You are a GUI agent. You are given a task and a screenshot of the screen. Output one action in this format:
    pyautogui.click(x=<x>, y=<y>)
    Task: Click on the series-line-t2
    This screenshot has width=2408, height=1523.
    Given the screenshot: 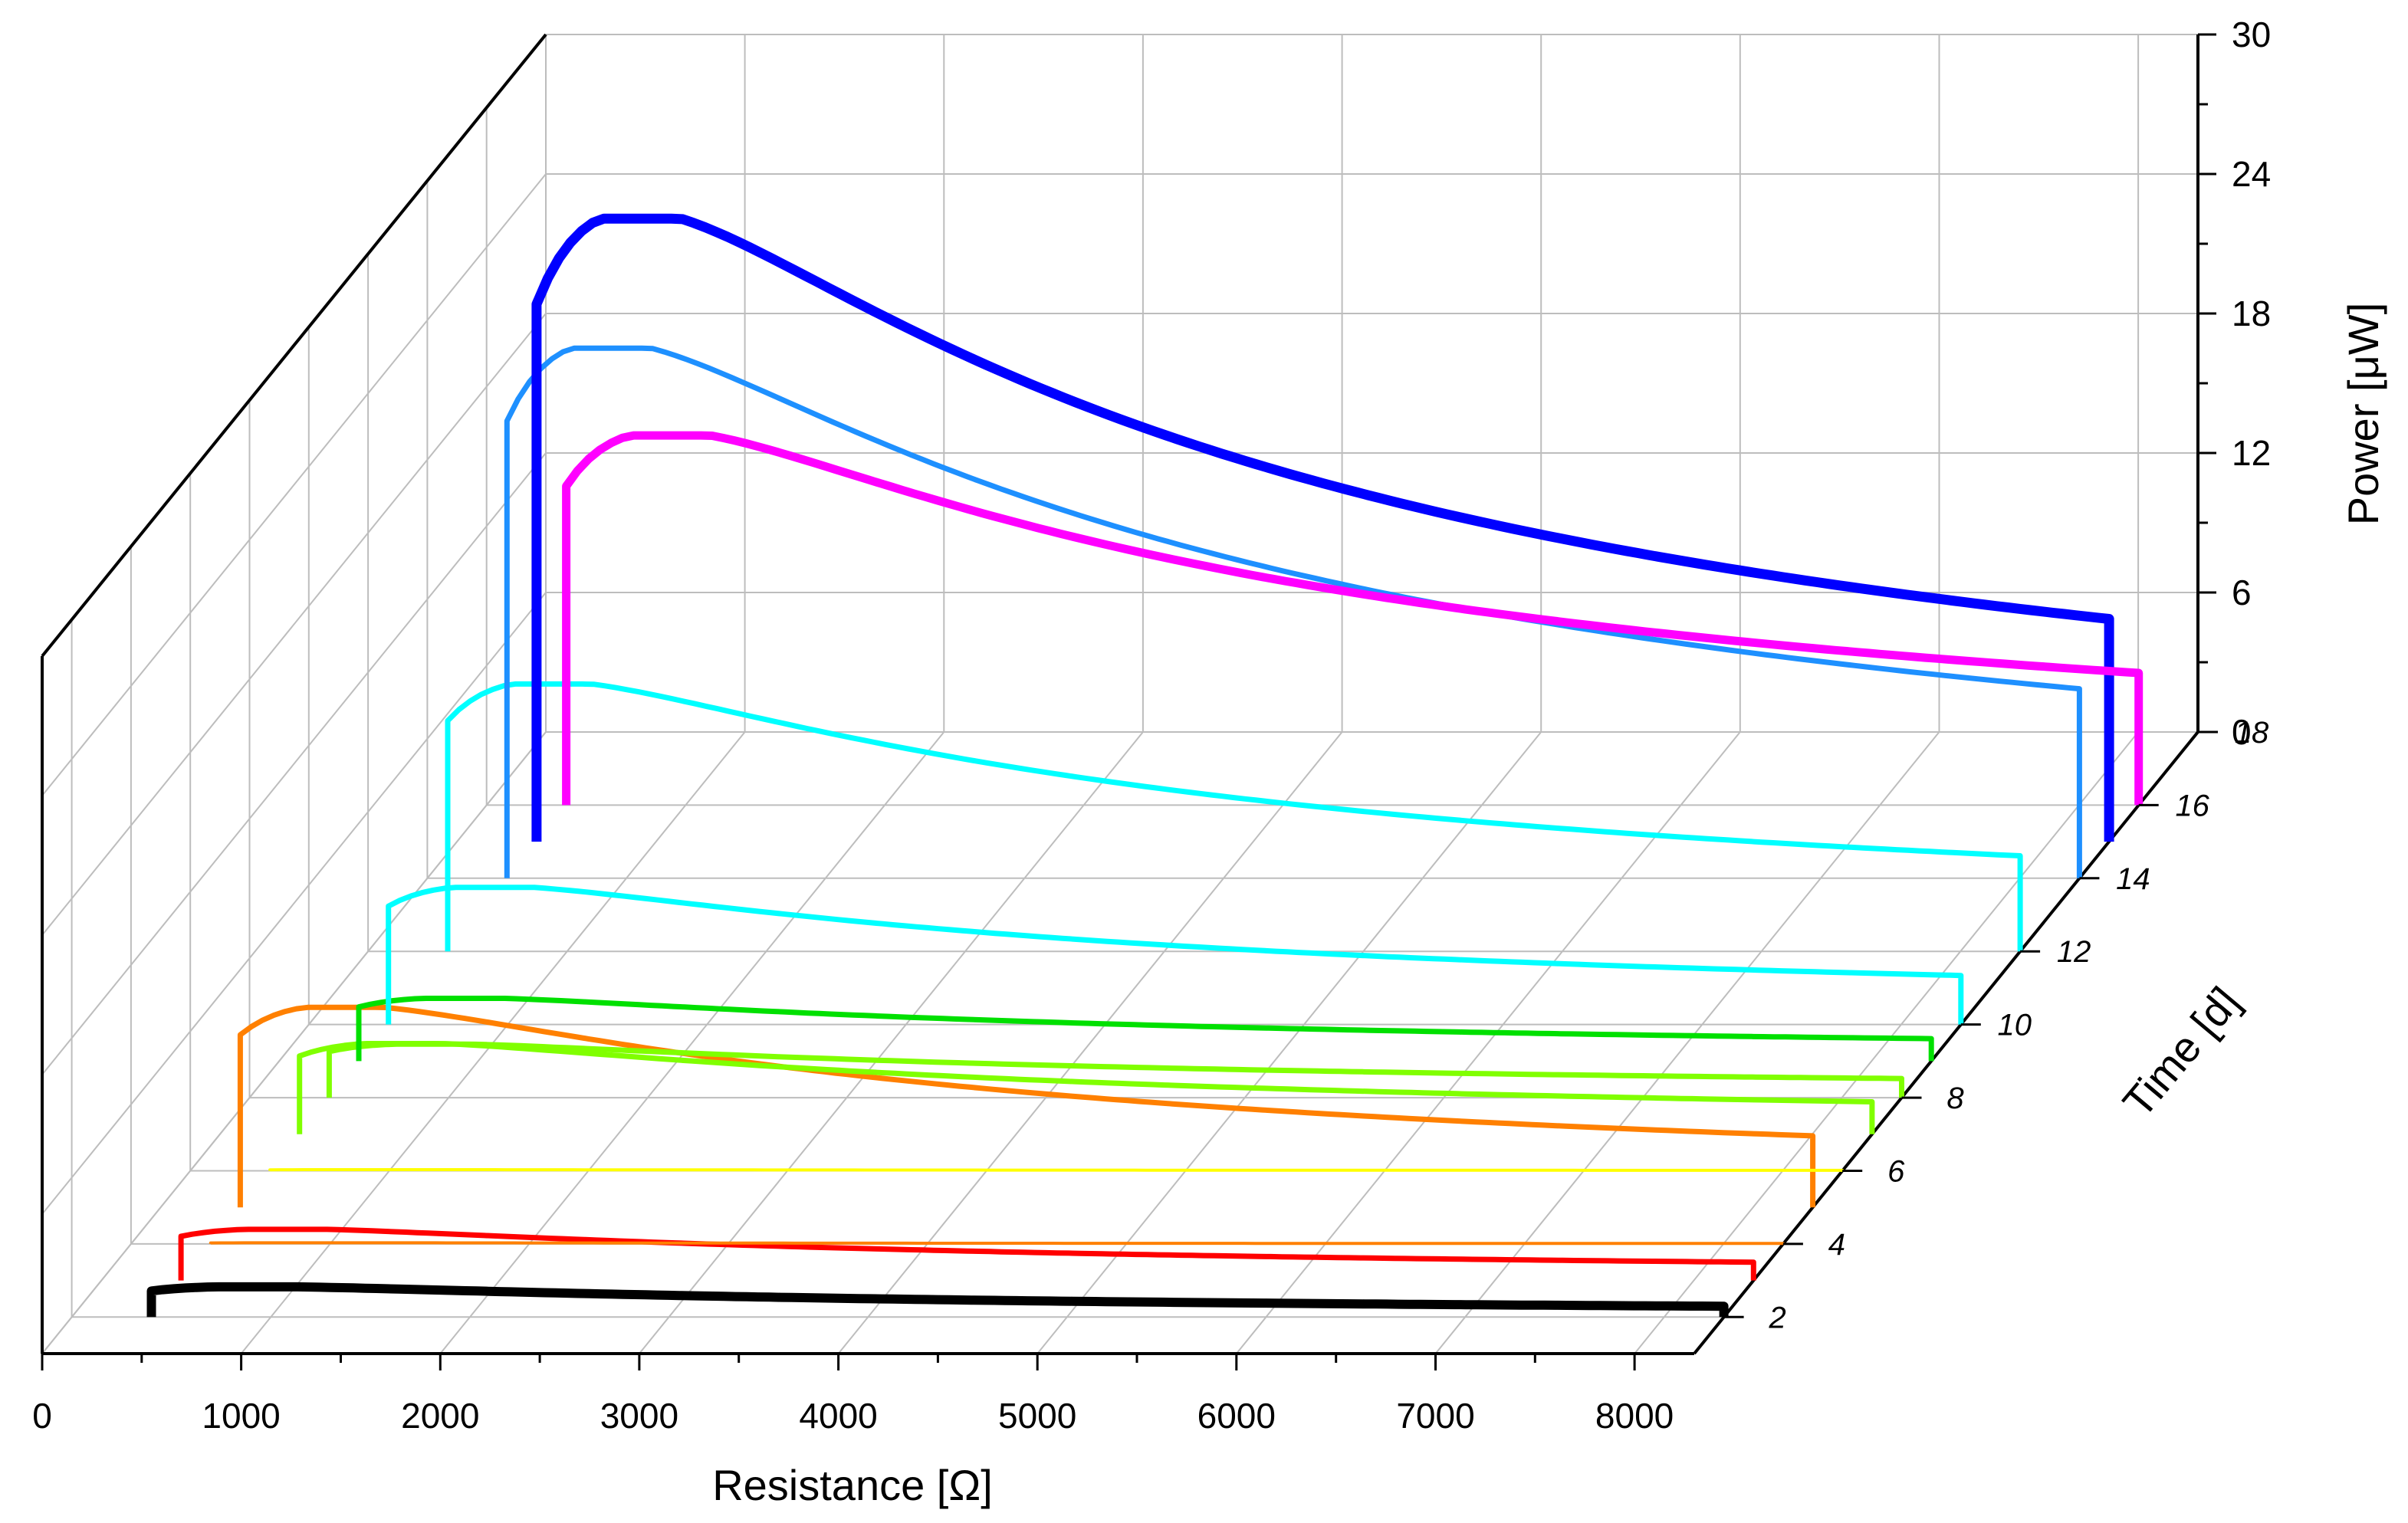 What is the action you would take?
    pyautogui.click(x=937, y=1300)
    